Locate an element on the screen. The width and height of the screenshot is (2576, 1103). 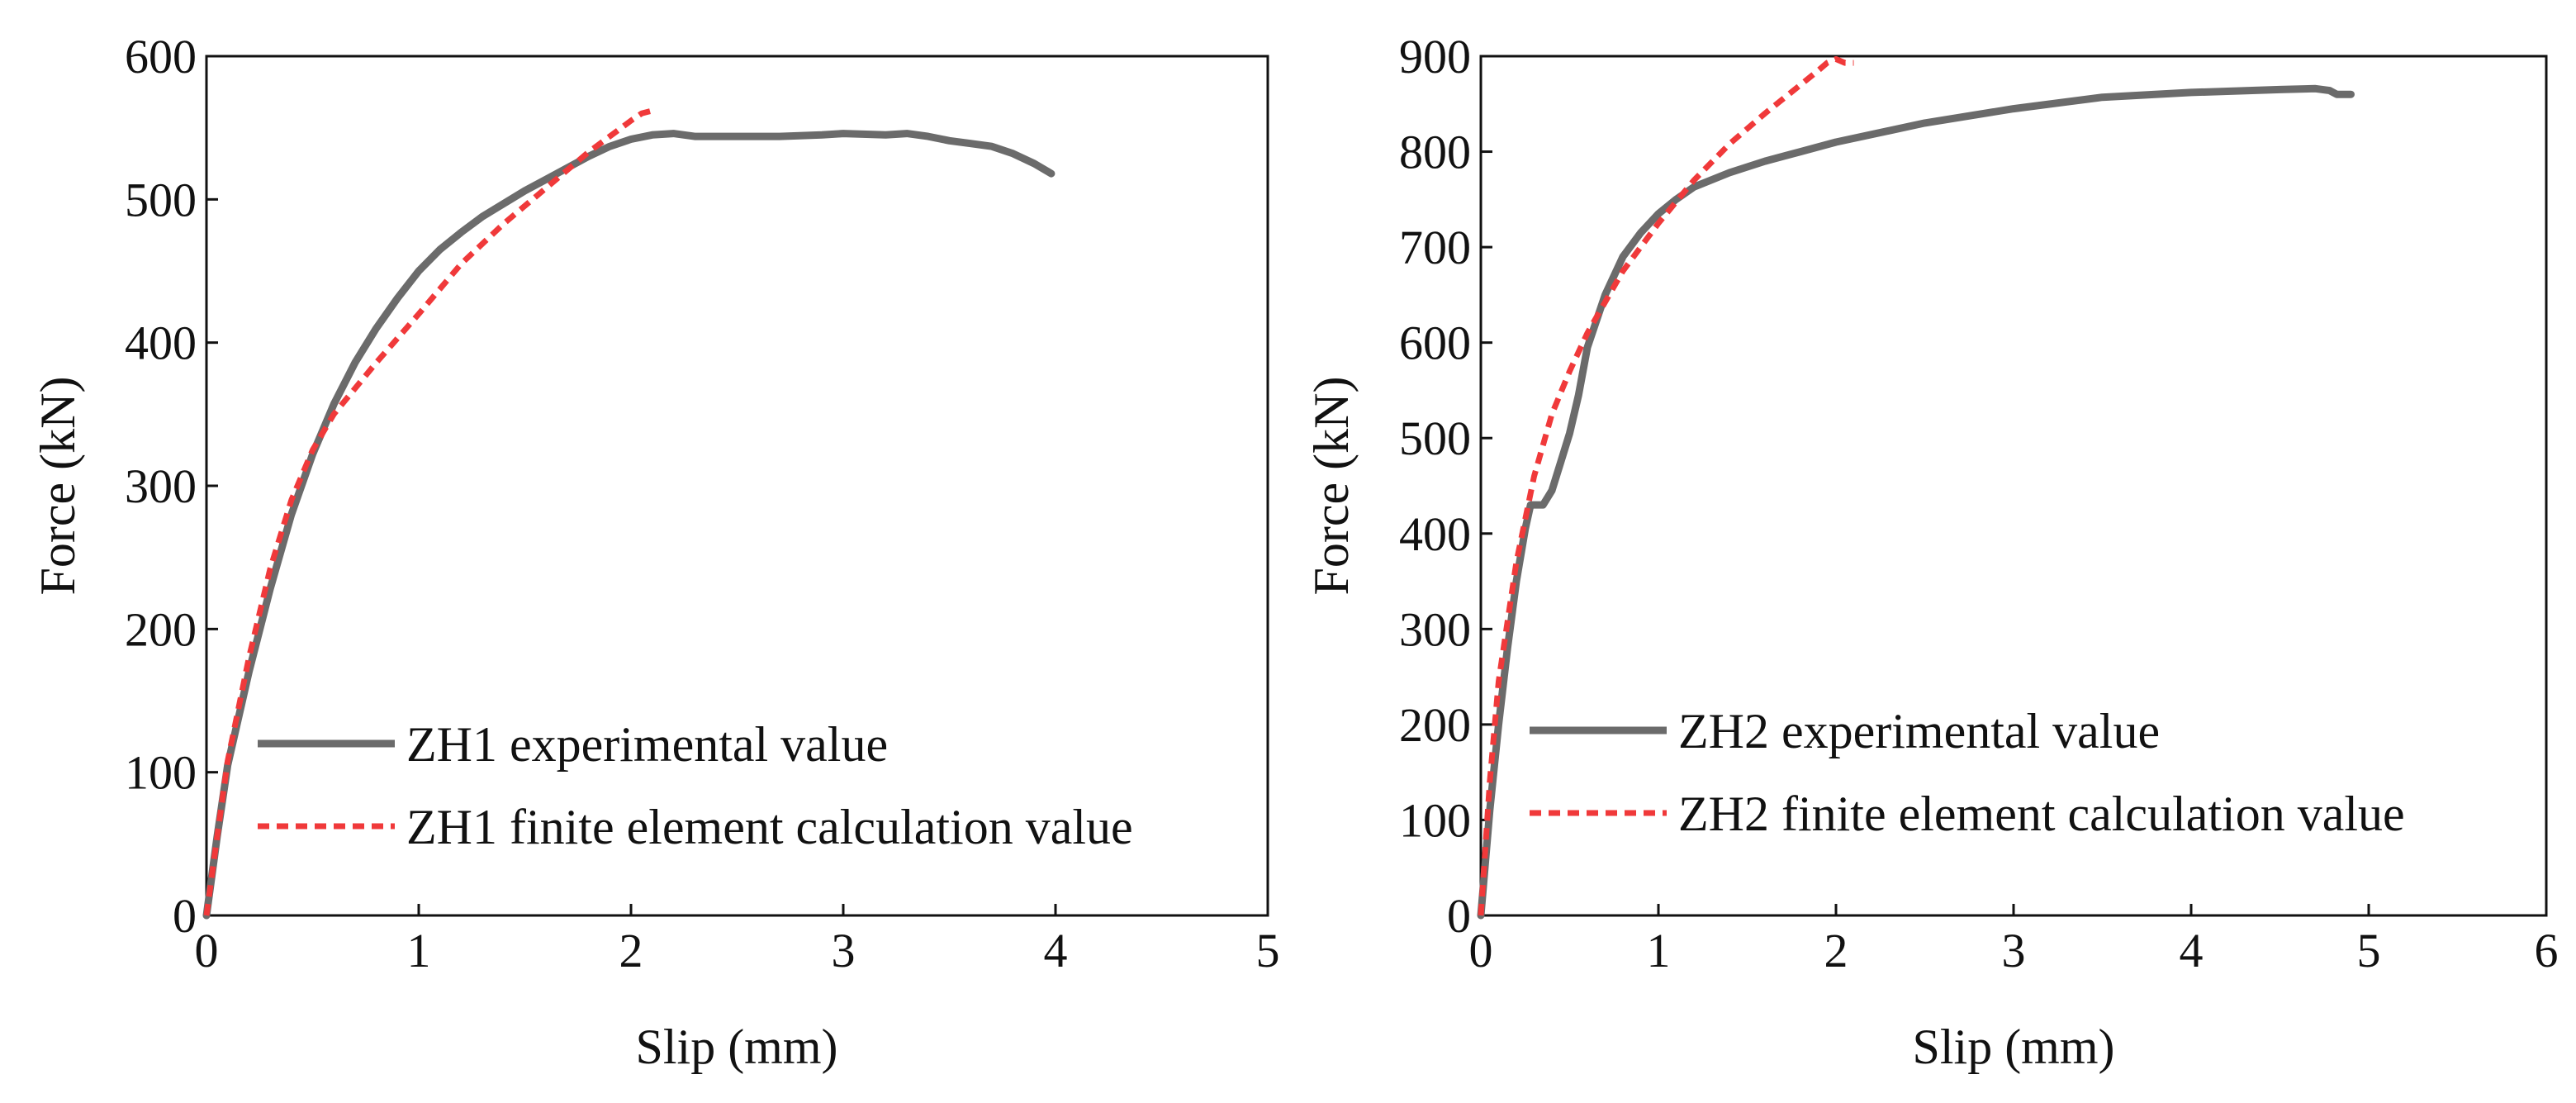
x-axis-title-left: Slip (mm) is located at coordinates (736, 1047).